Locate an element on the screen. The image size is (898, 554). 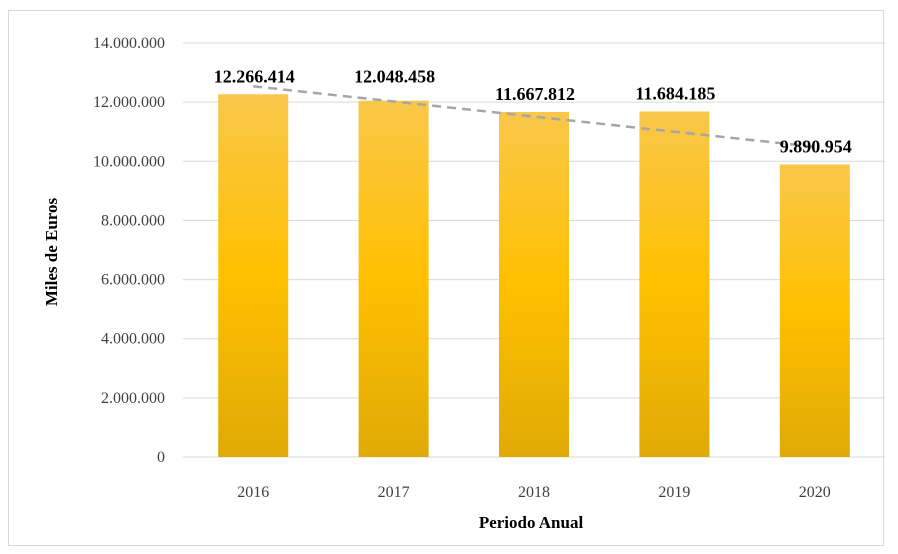
bar-2020 is located at coordinates (814, 310).